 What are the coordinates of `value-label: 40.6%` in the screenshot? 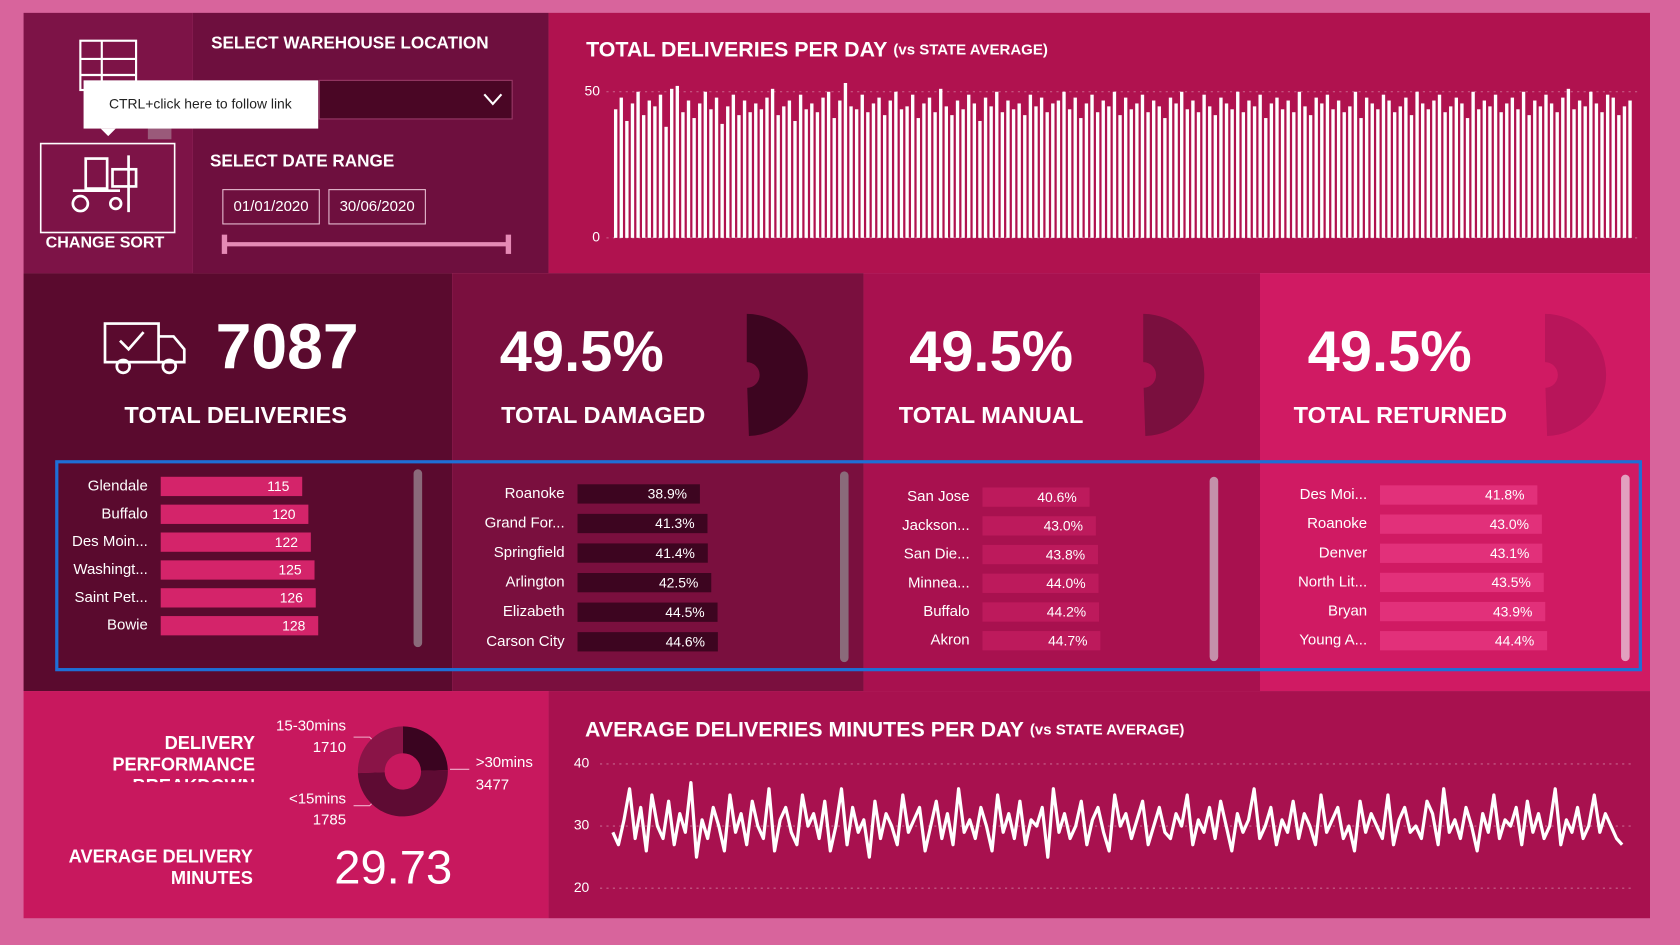 It's located at (1056, 497).